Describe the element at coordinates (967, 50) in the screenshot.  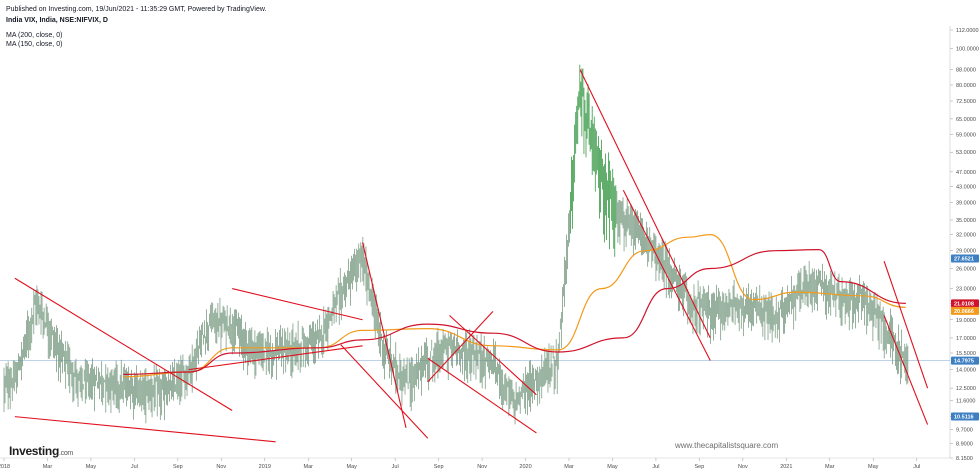
I see `y-tick-label: 100.0000` at that location.